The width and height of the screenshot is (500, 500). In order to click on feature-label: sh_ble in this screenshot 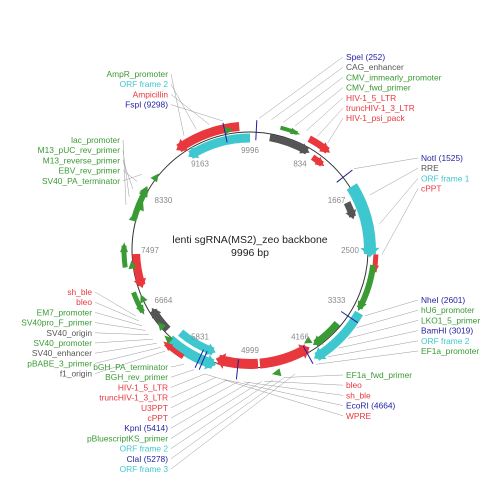, I will do `click(358, 395)`.